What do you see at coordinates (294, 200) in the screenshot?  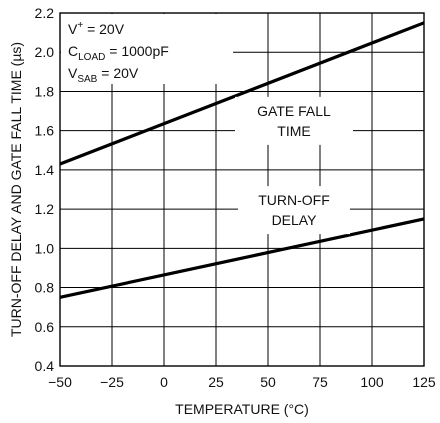 I see `series-label-1: TURN-OFF` at bounding box center [294, 200].